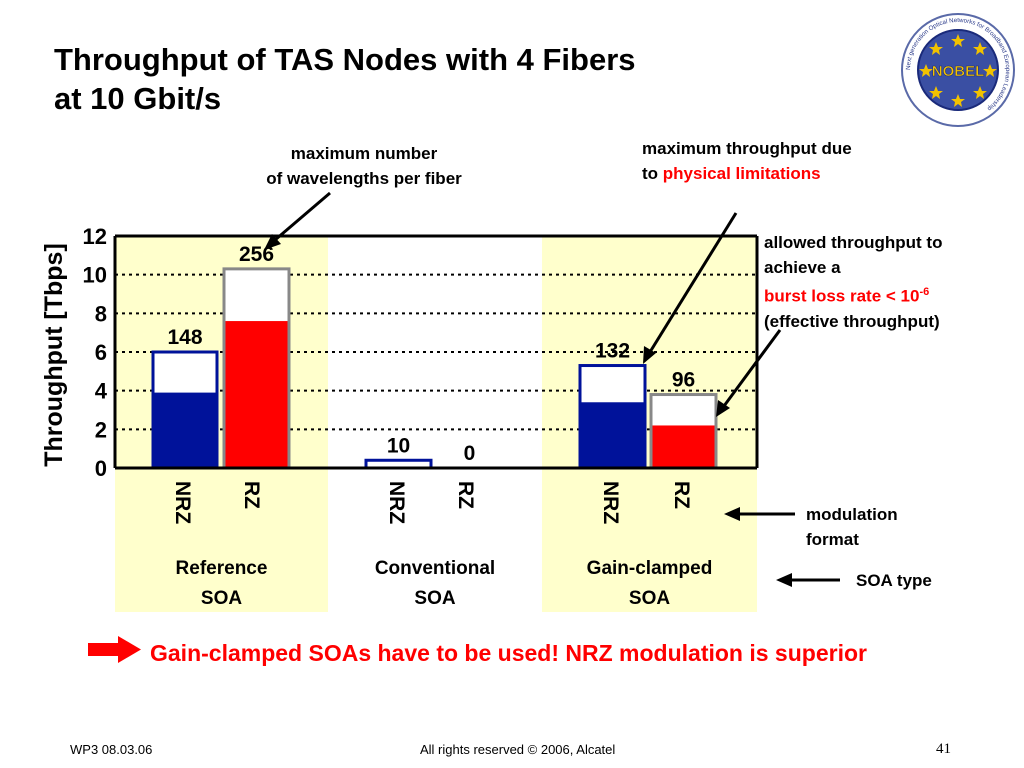 This screenshot has height=768, width=1024. I want to click on bar-value-label: 0, so click(470, 453).